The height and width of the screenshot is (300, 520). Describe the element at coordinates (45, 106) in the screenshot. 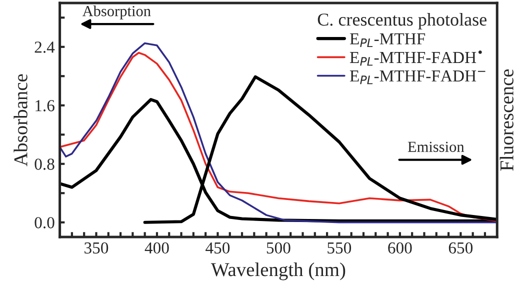

I see `y-tick-label: 1.6` at that location.